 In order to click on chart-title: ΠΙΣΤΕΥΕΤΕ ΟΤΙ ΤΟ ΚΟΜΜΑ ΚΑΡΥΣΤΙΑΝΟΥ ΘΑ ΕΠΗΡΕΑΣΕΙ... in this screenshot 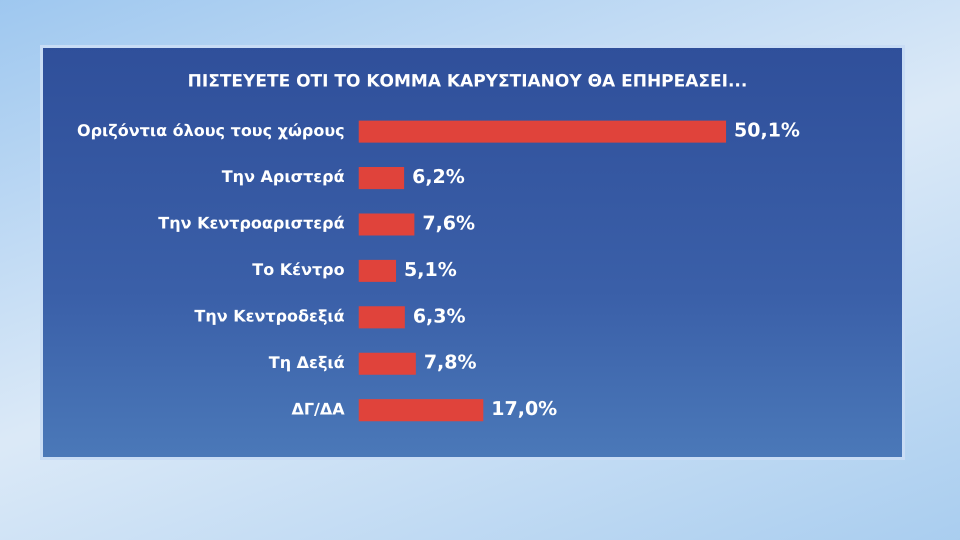, I will do `click(468, 82)`.